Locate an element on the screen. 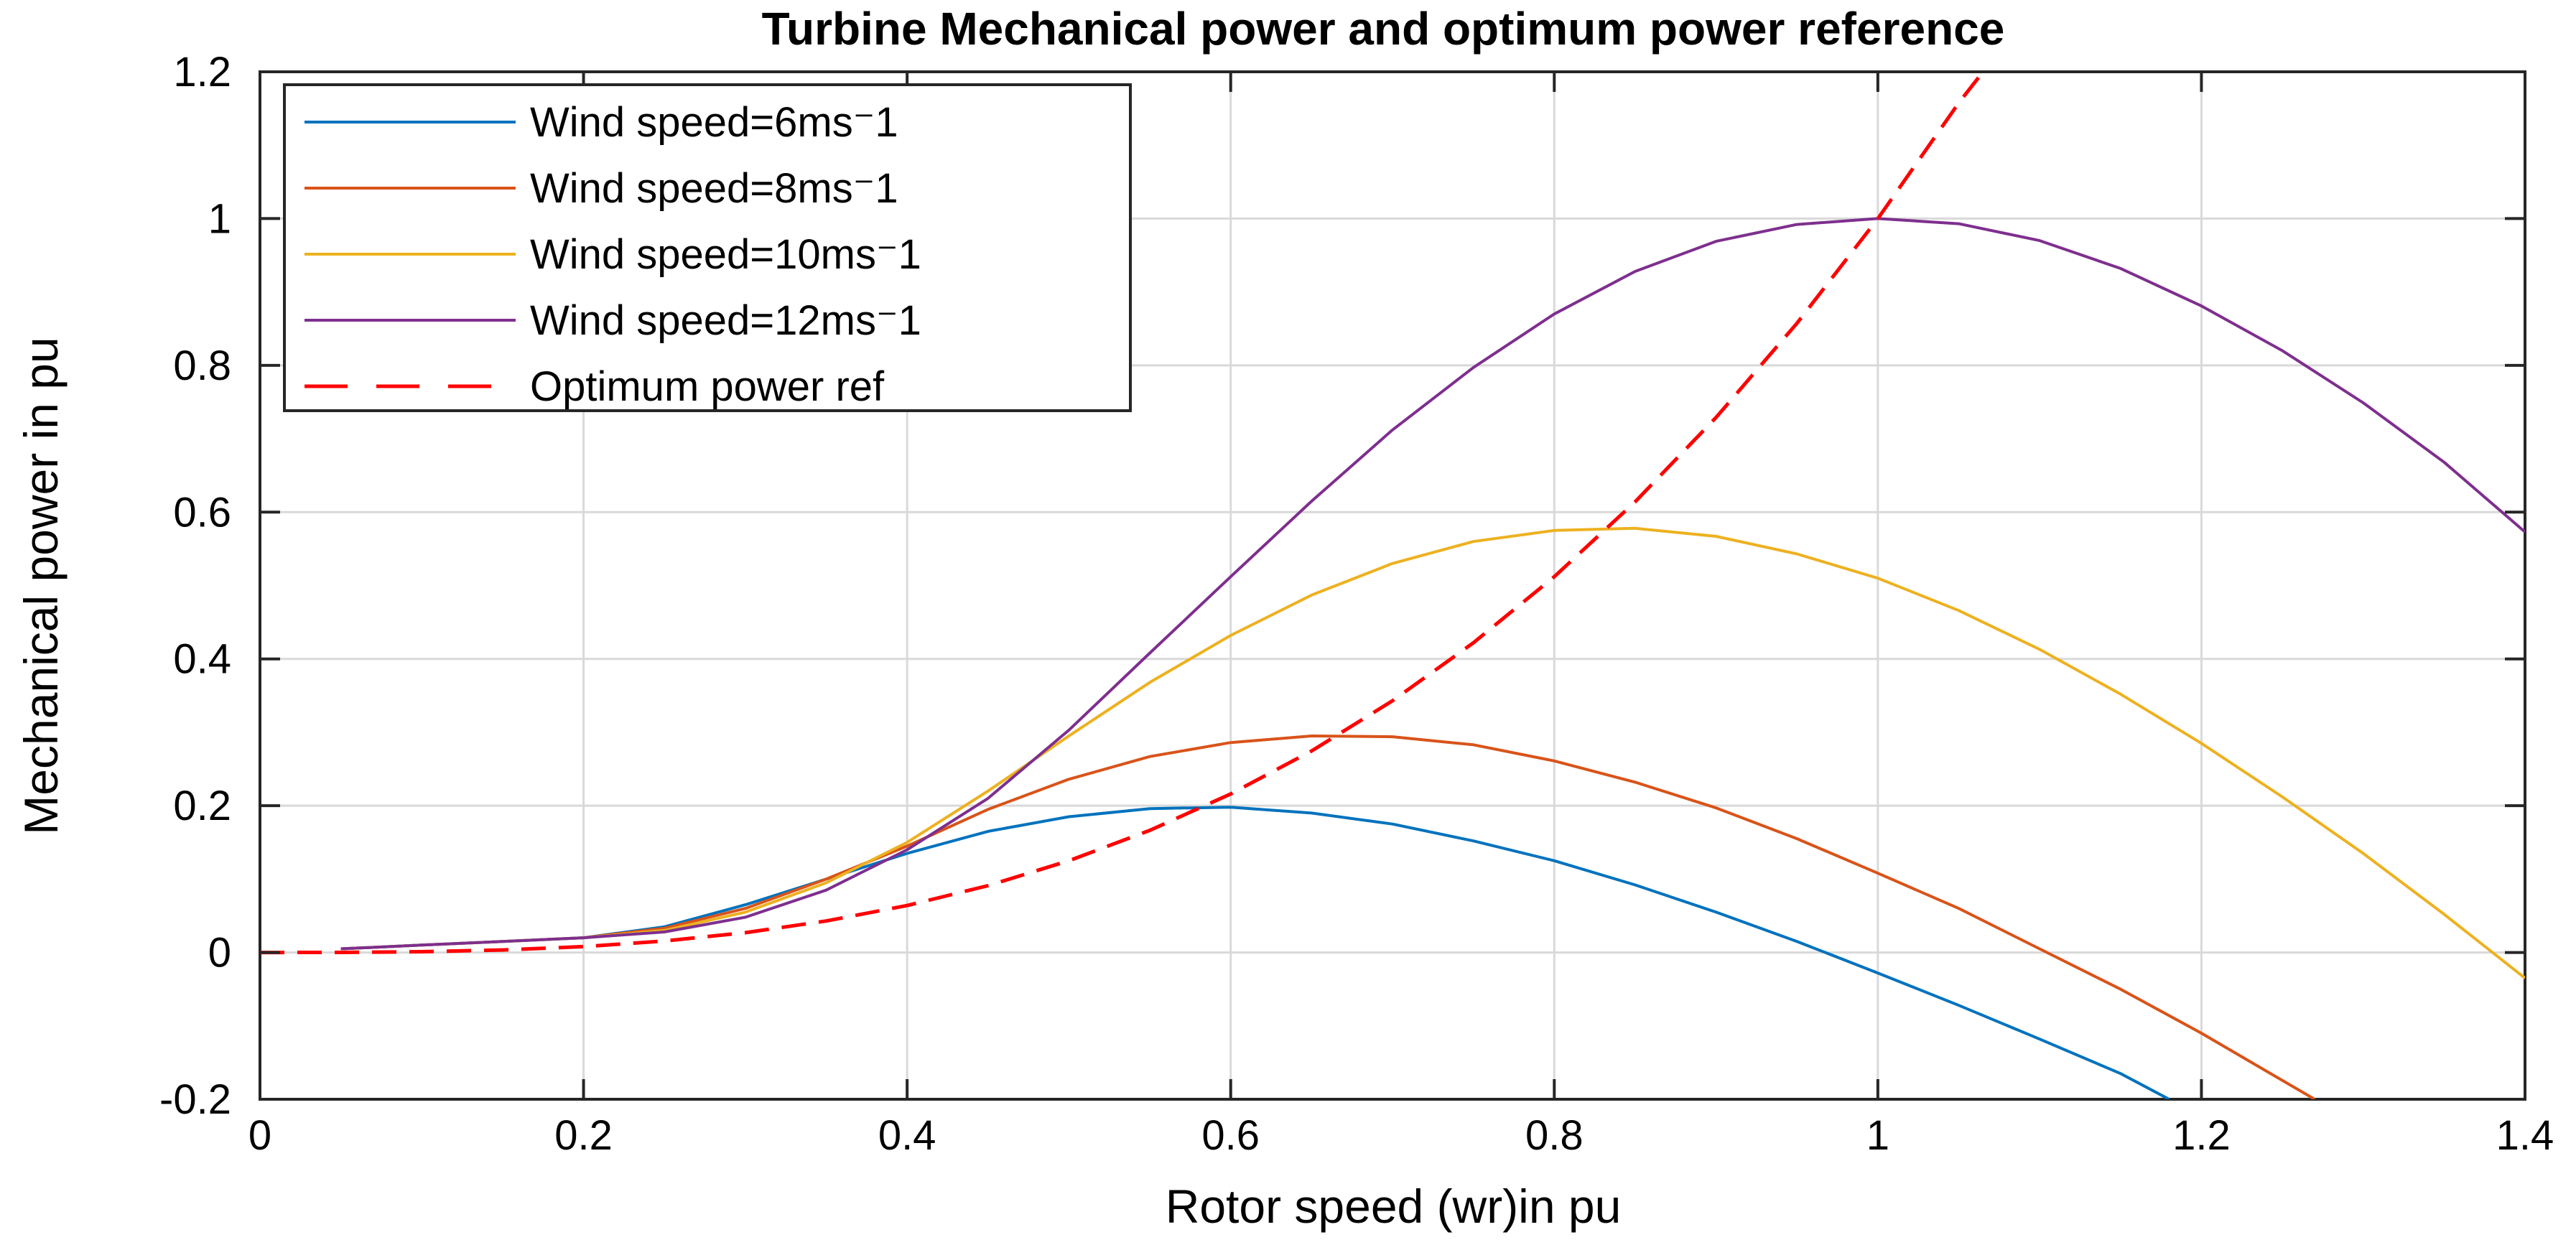  legend-label-4: Optimum power ref is located at coordinates (707, 386).